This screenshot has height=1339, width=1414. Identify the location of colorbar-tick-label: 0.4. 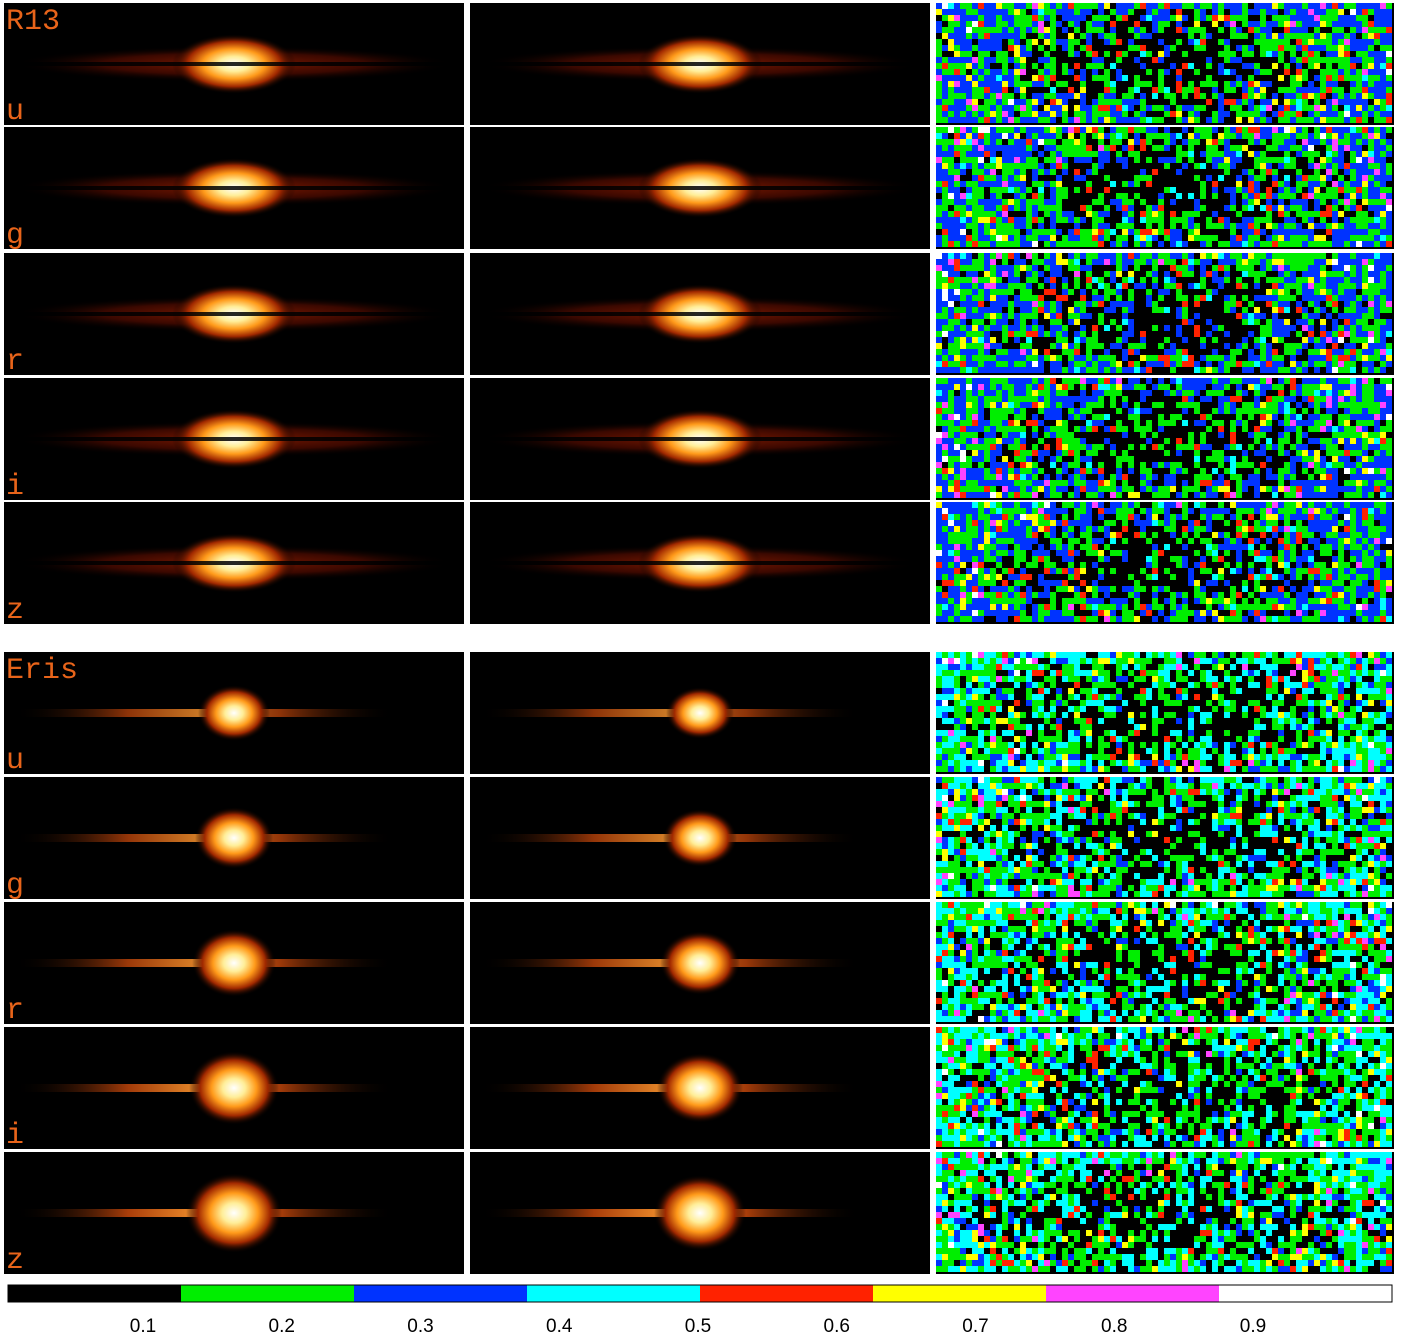
(559, 1326).